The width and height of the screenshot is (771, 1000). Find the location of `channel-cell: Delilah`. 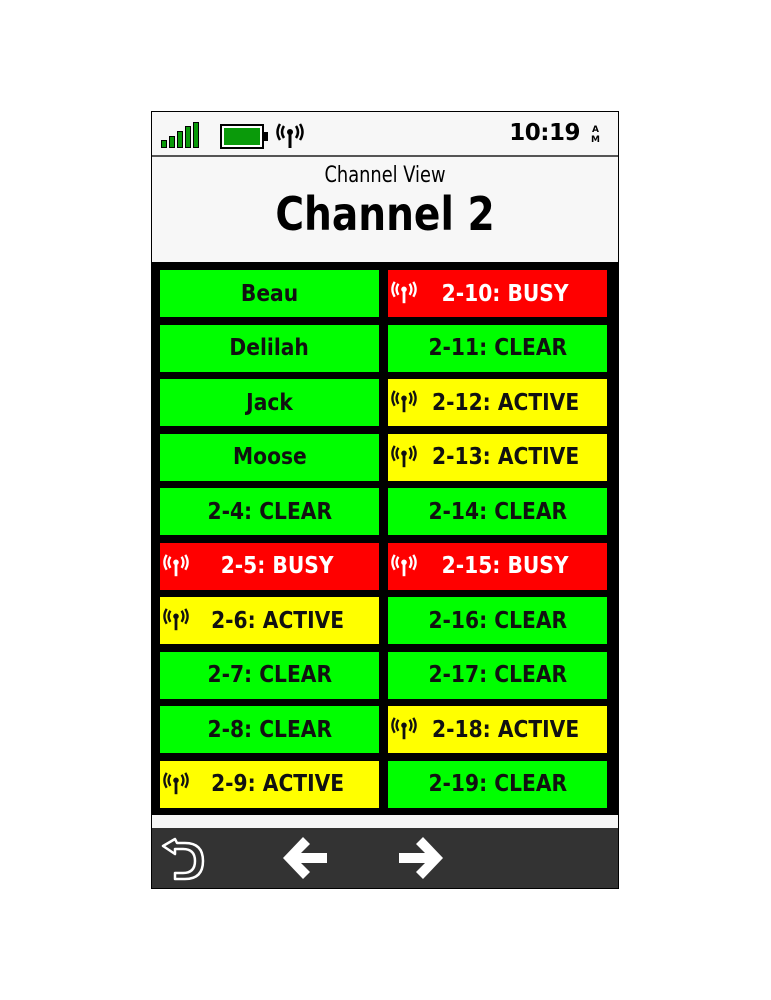

channel-cell: Delilah is located at coordinates (269, 348).